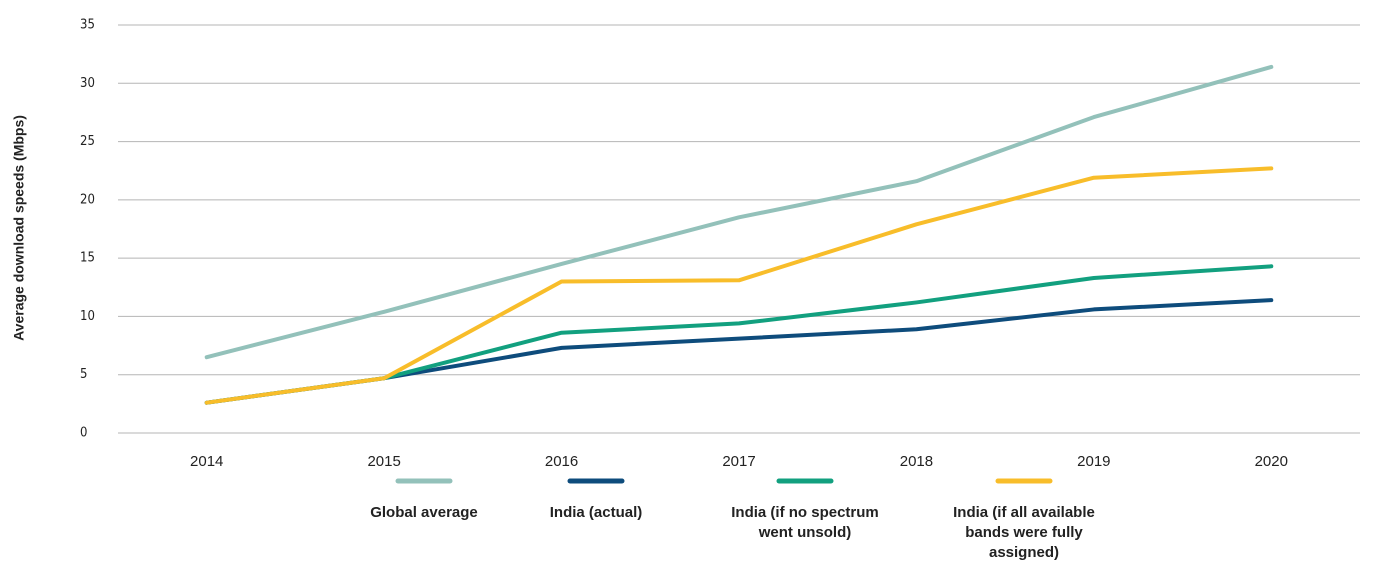 The image size is (1375, 576). Describe the element at coordinates (87, 316) in the screenshot. I see `y-tick-label: 10` at that location.